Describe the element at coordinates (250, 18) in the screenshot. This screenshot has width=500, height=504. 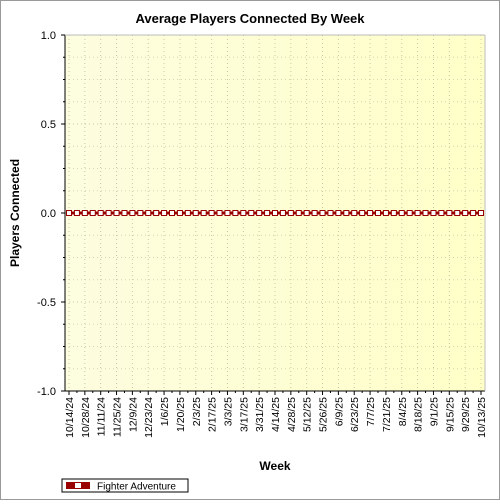
I see `chart-title: Average Players Connected By Week` at that location.